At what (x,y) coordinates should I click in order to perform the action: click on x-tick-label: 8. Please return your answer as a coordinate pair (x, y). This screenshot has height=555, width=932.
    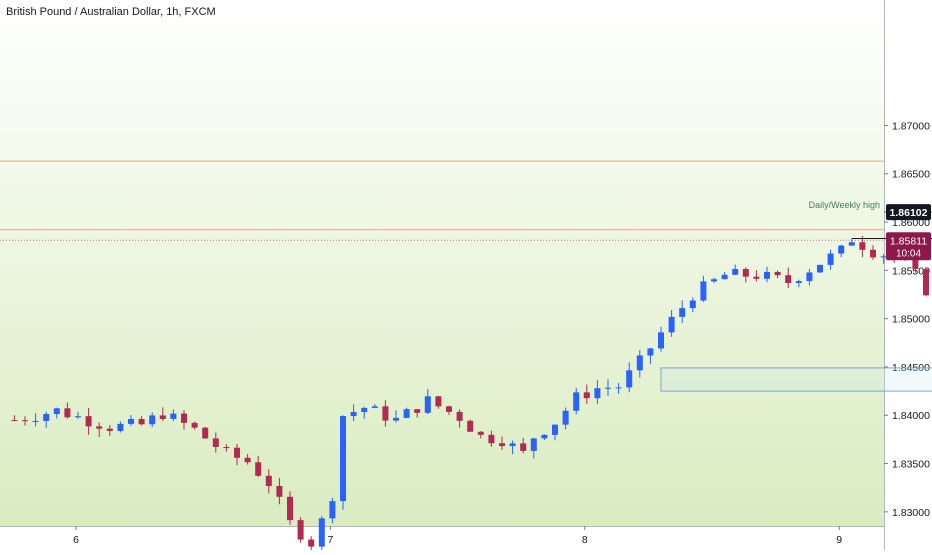
    Looking at the image, I should click on (585, 540).